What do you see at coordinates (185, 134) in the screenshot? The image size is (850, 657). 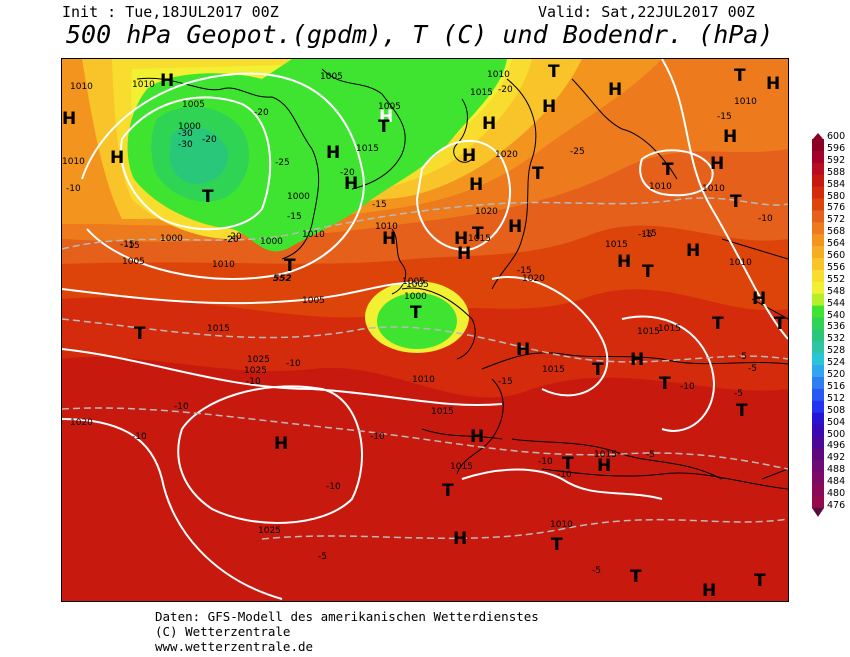 I see `isotherm-label: -30` at bounding box center [185, 134].